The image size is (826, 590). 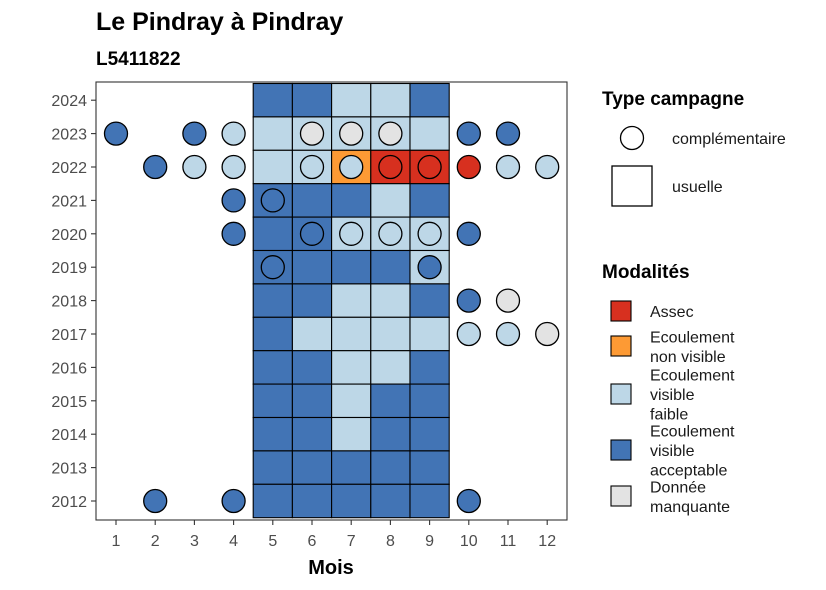 What do you see at coordinates (69, 502) in the screenshot?
I see `y-tick-label-2012: 2012` at bounding box center [69, 502].